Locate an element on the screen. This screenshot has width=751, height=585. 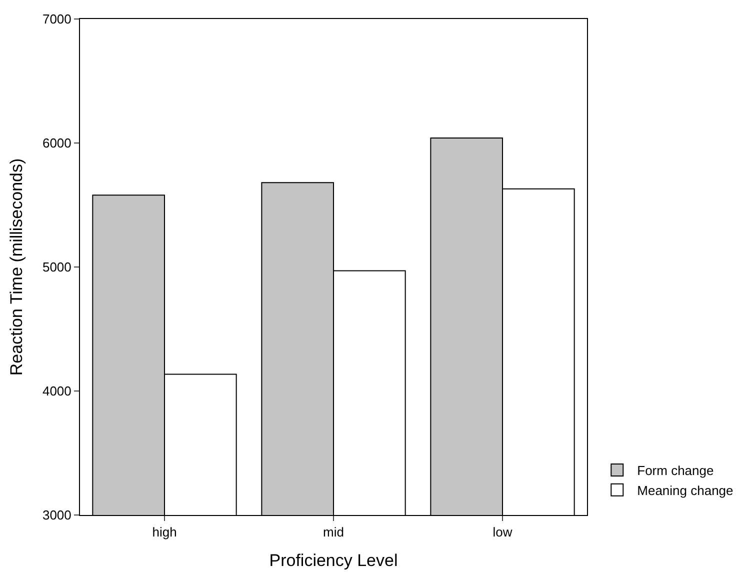
y-tick-label: 7000 is located at coordinates (57, 19).